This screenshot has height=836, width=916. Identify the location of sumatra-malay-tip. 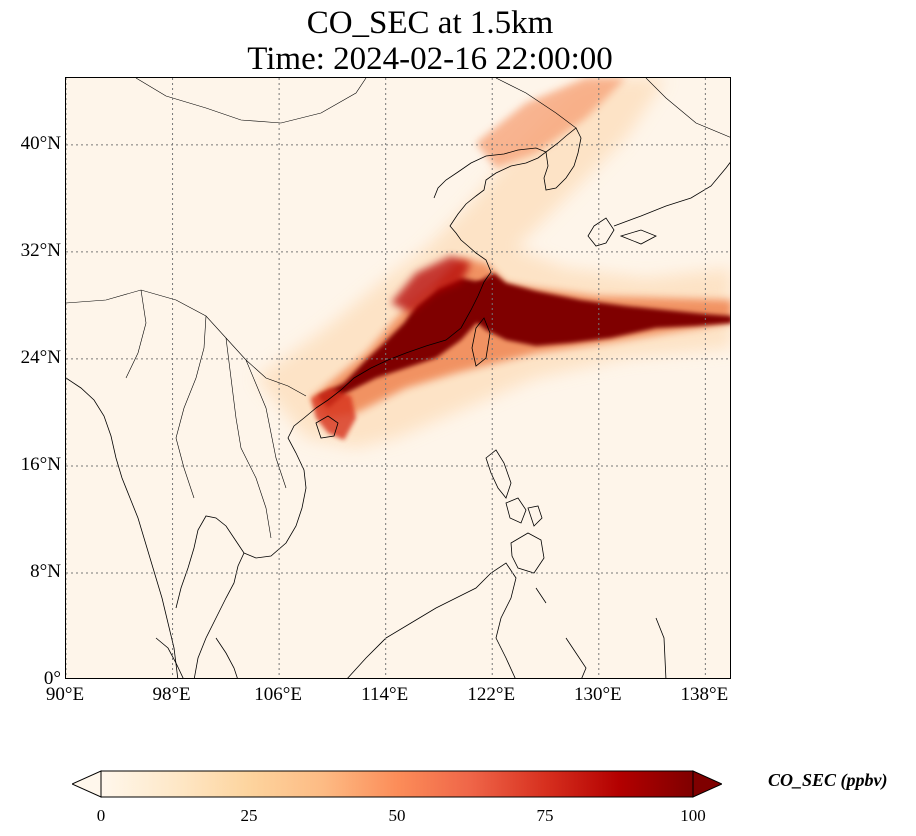
(196, 657).